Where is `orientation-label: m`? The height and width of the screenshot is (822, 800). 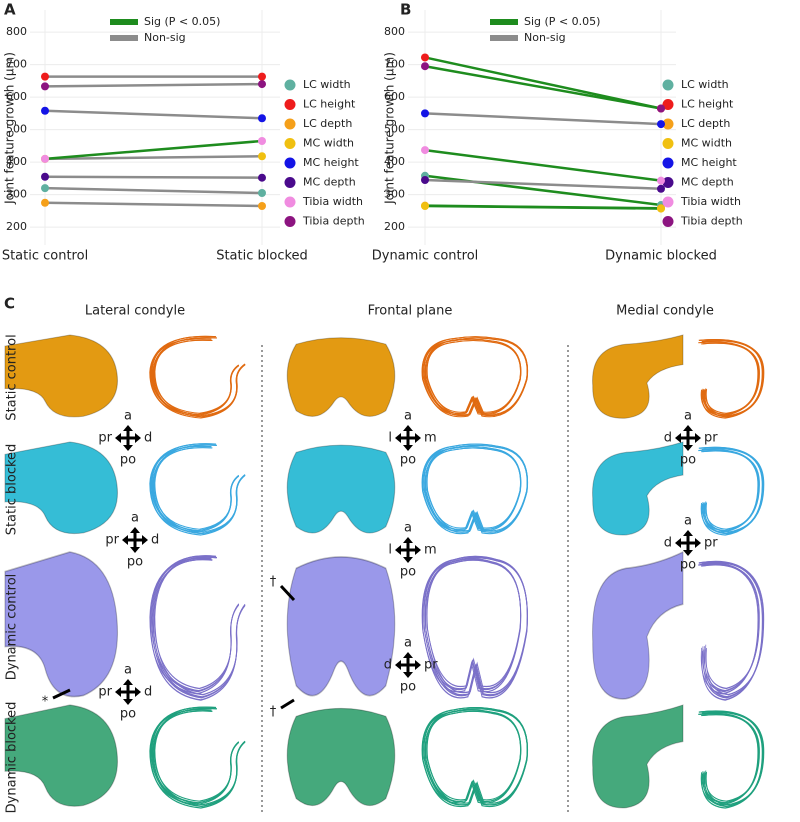 orientation-label: m is located at coordinates (430, 550).